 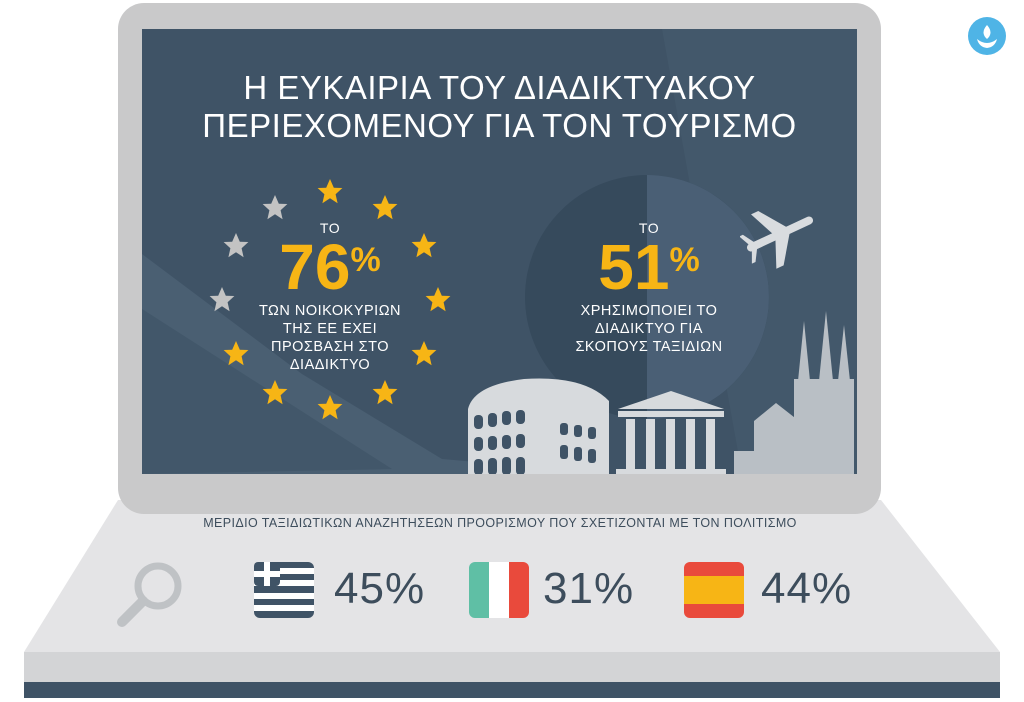 What do you see at coordinates (671, 432) in the screenshot?
I see `temple-icon` at bounding box center [671, 432].